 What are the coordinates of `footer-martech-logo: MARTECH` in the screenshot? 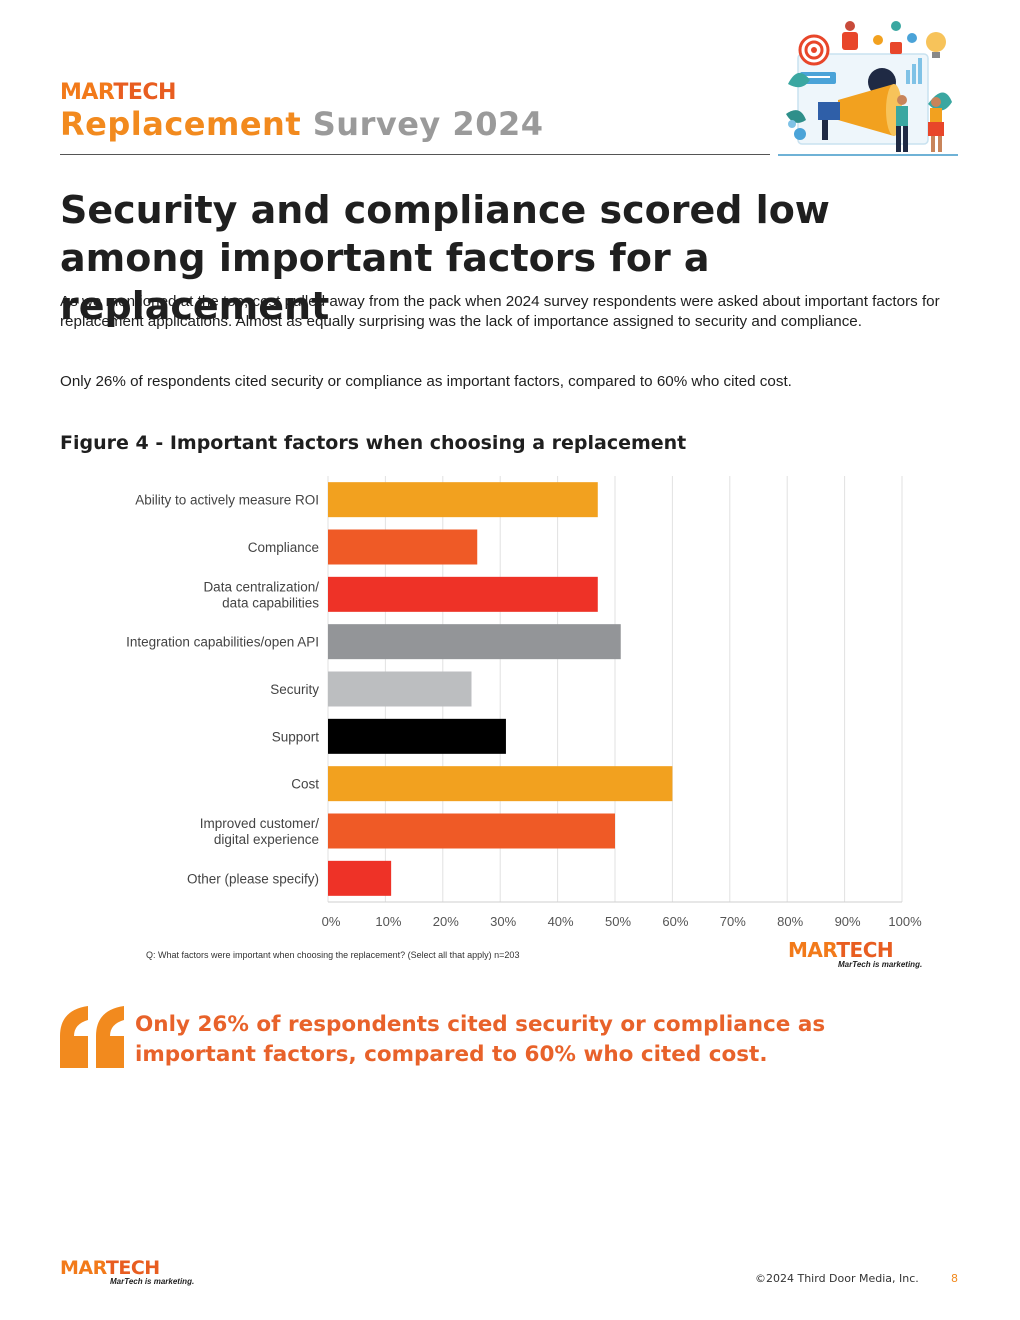 It's located at (110, 1268).